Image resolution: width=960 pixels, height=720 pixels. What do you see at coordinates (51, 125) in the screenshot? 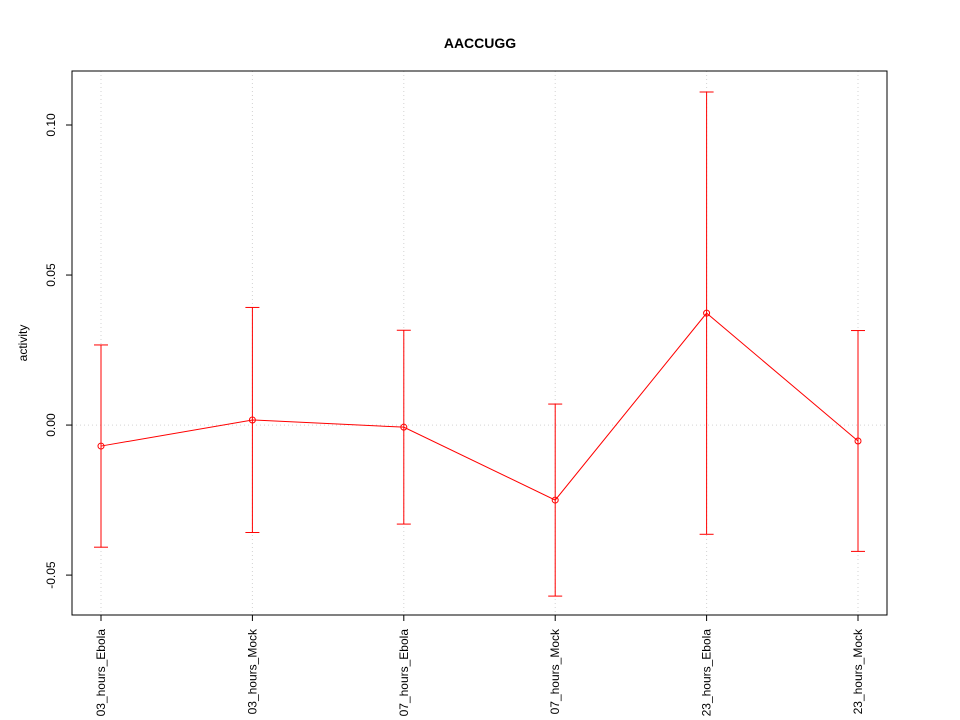
I see `y-tick-label: 0.10` at bounding box center [51, 125].